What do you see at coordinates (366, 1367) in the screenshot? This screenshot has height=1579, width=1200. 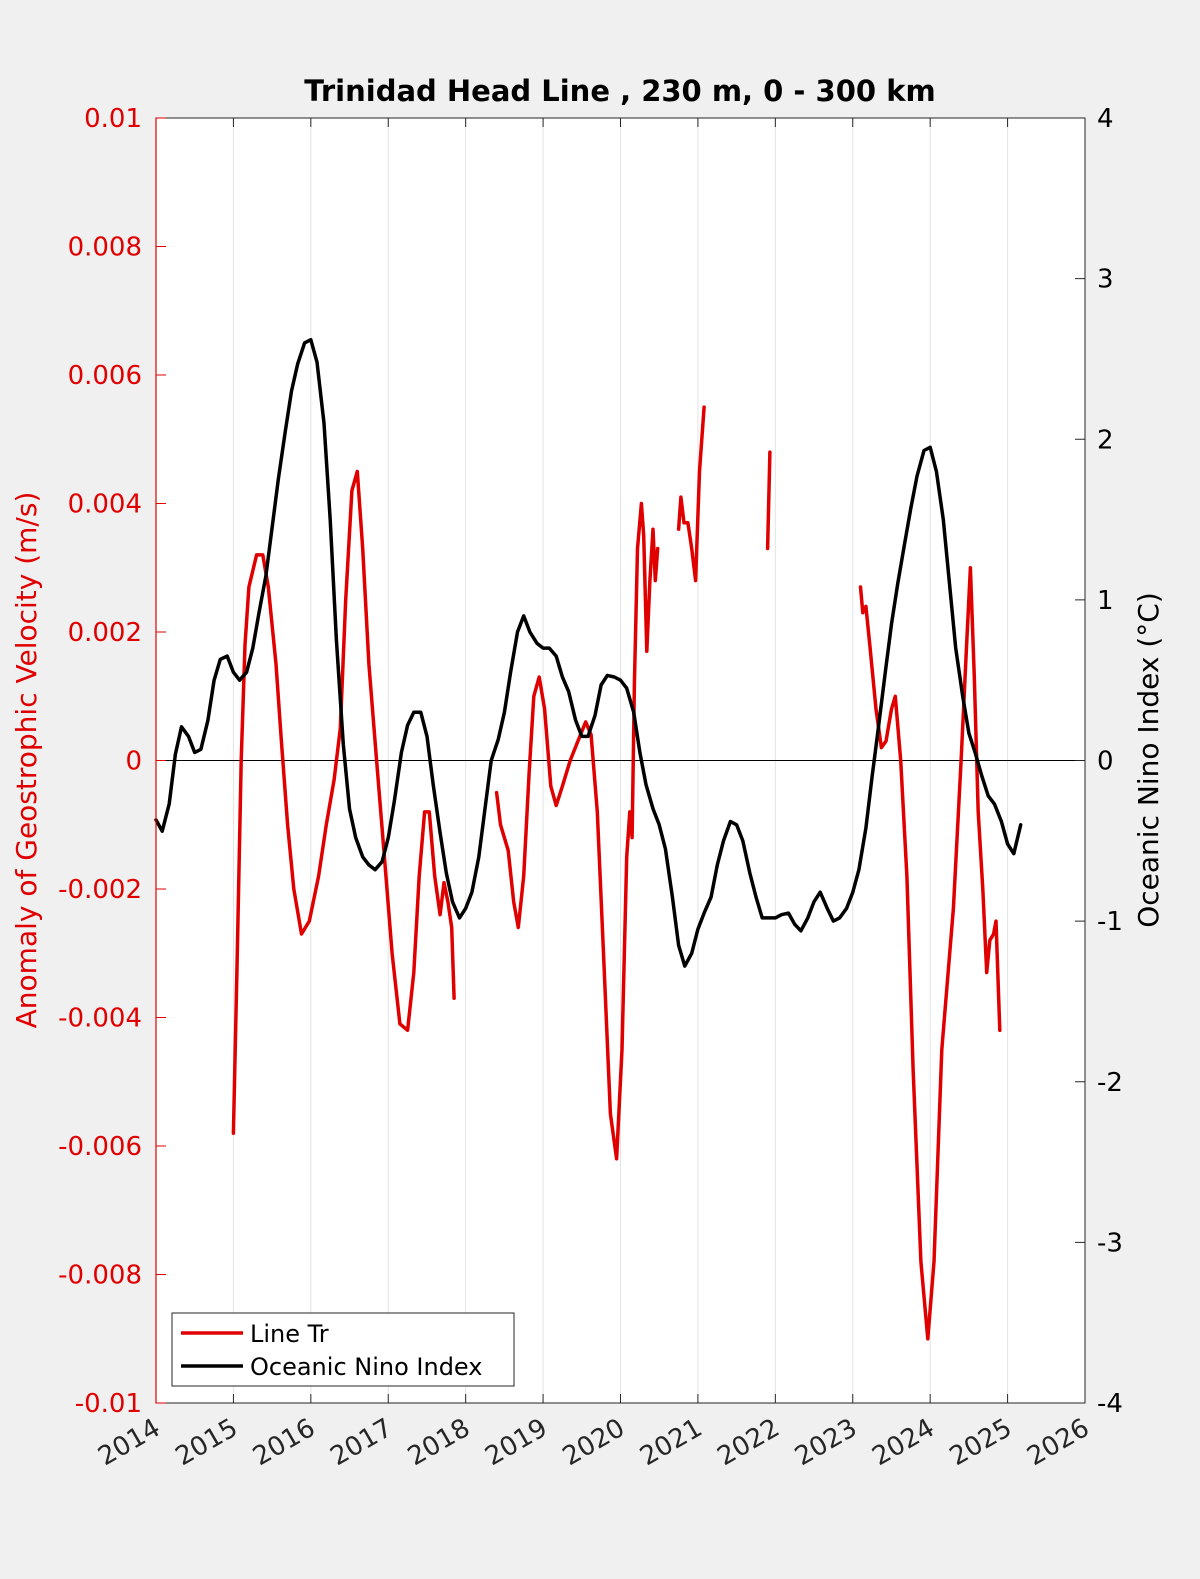 I see `legend-label-oni: Oceanic Nino Index` at bounding box center [366, 1367].